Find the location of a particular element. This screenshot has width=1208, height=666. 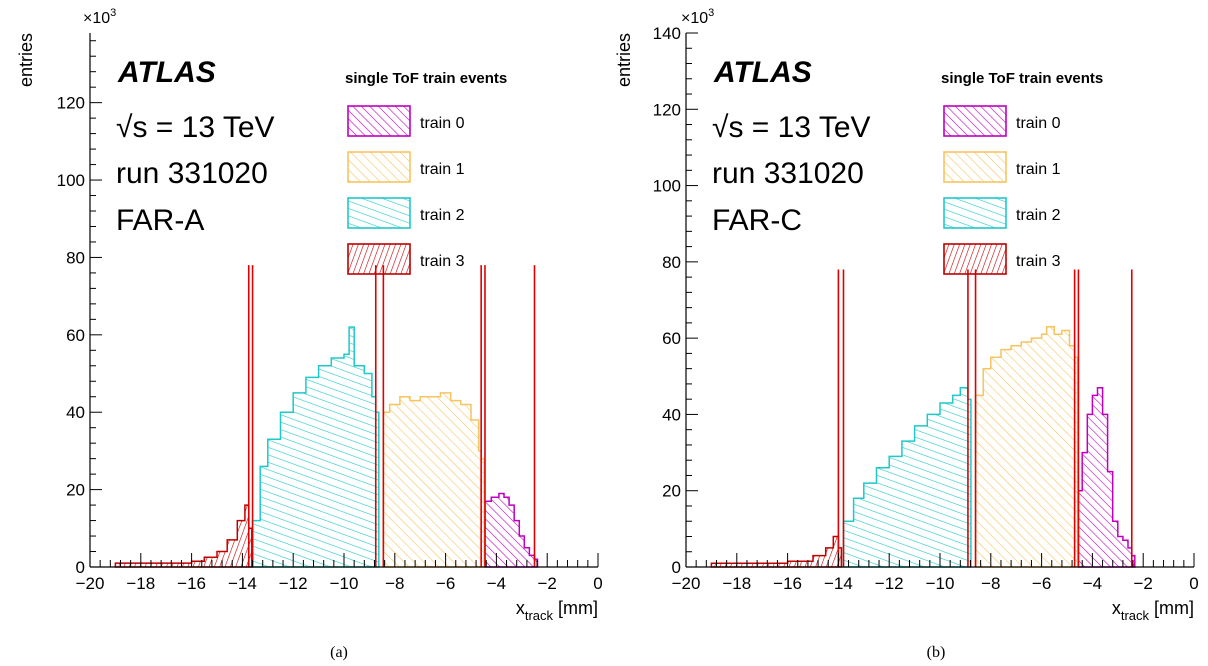

panel-a-y-tick-label-0: 0 is located at coordinates (80, 567).